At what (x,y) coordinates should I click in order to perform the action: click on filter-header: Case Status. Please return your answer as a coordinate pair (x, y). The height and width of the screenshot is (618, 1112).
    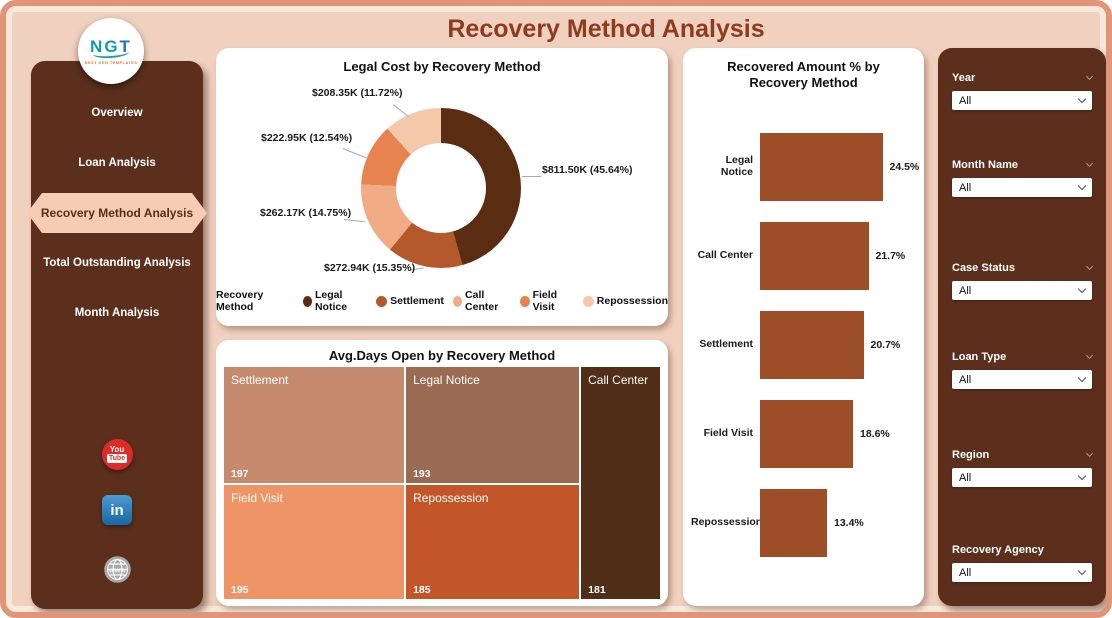
    Looking at the image, I should click on (1023, 268).